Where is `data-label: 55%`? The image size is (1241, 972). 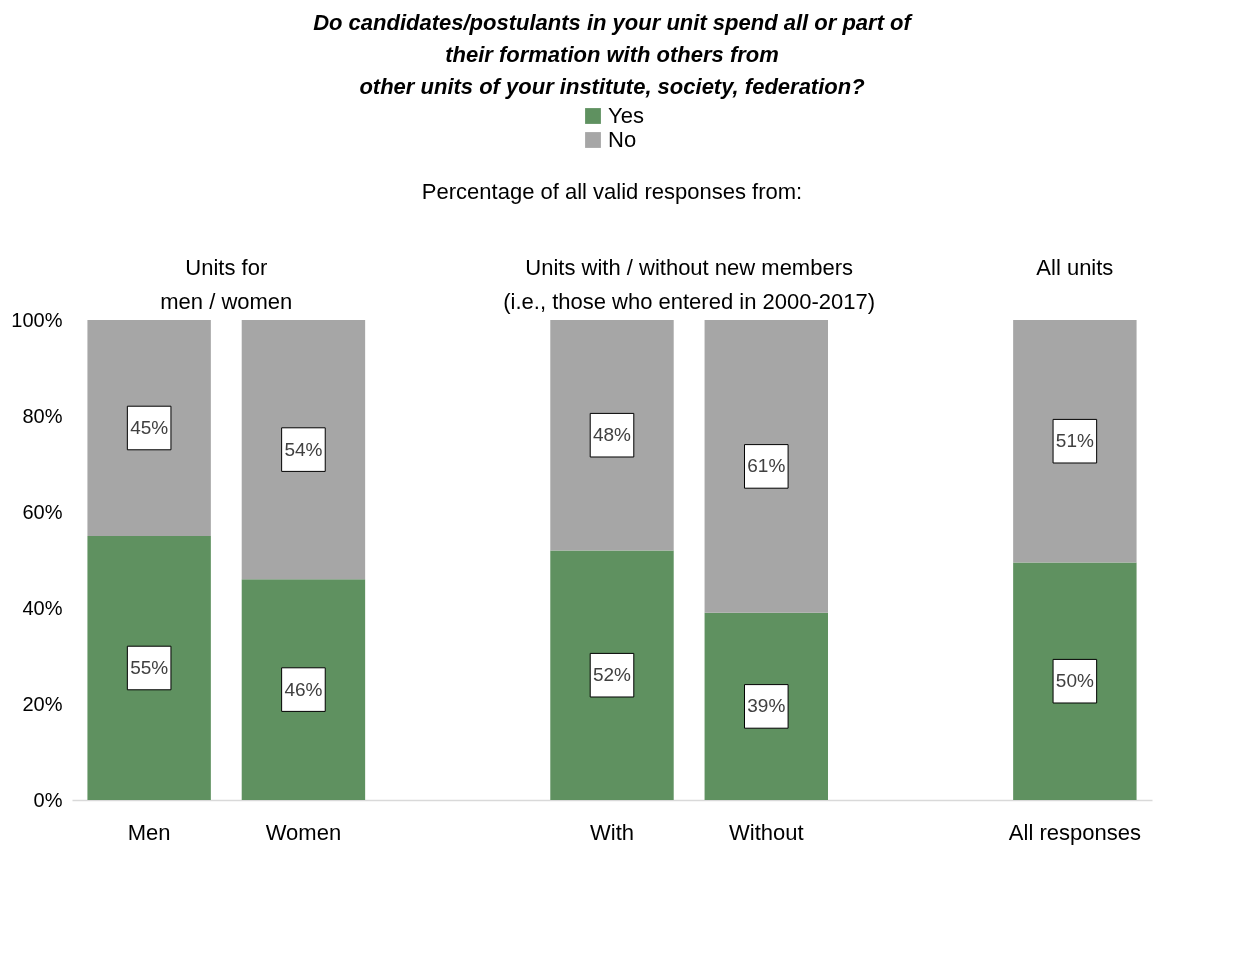
data-label: 55% is located at coordinates (149, 667).